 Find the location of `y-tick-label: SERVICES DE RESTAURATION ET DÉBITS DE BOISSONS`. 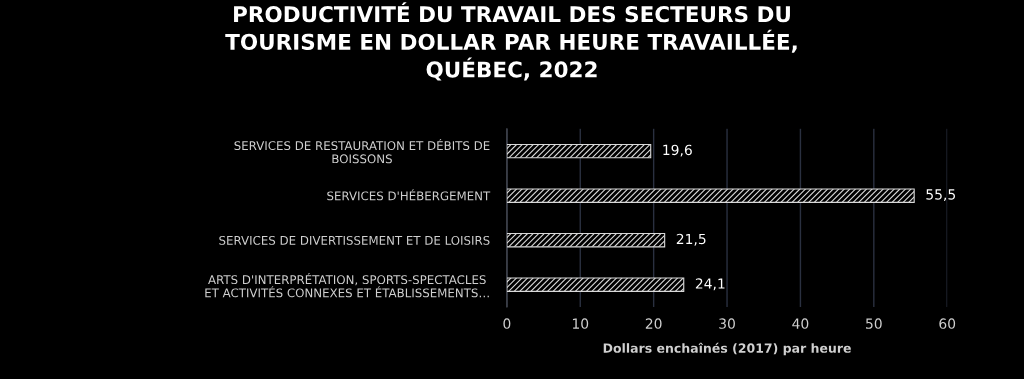

y-tick-label: SERVICES DE RESTAURATION ET DÉBITS DE BOISSONS is located at coordinates (362, 151).